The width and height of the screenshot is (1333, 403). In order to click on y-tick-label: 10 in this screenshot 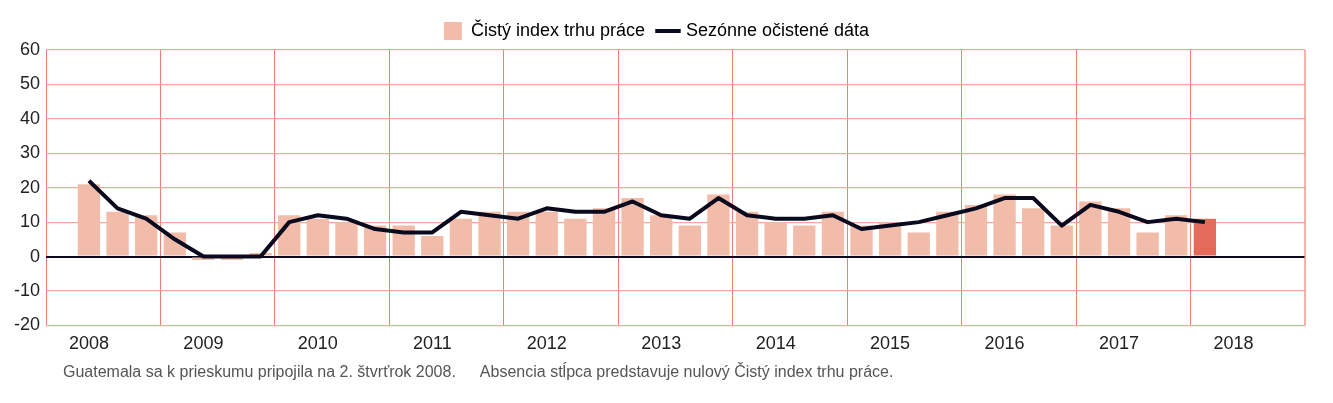, I will do `click(30, 221)`.